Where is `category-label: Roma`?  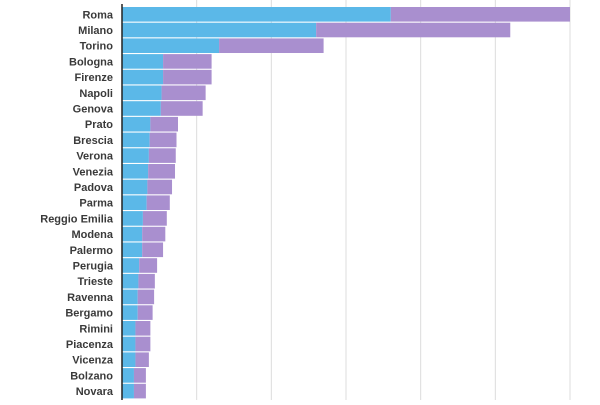 category-label: Roma is located at coordinates (97, 15).